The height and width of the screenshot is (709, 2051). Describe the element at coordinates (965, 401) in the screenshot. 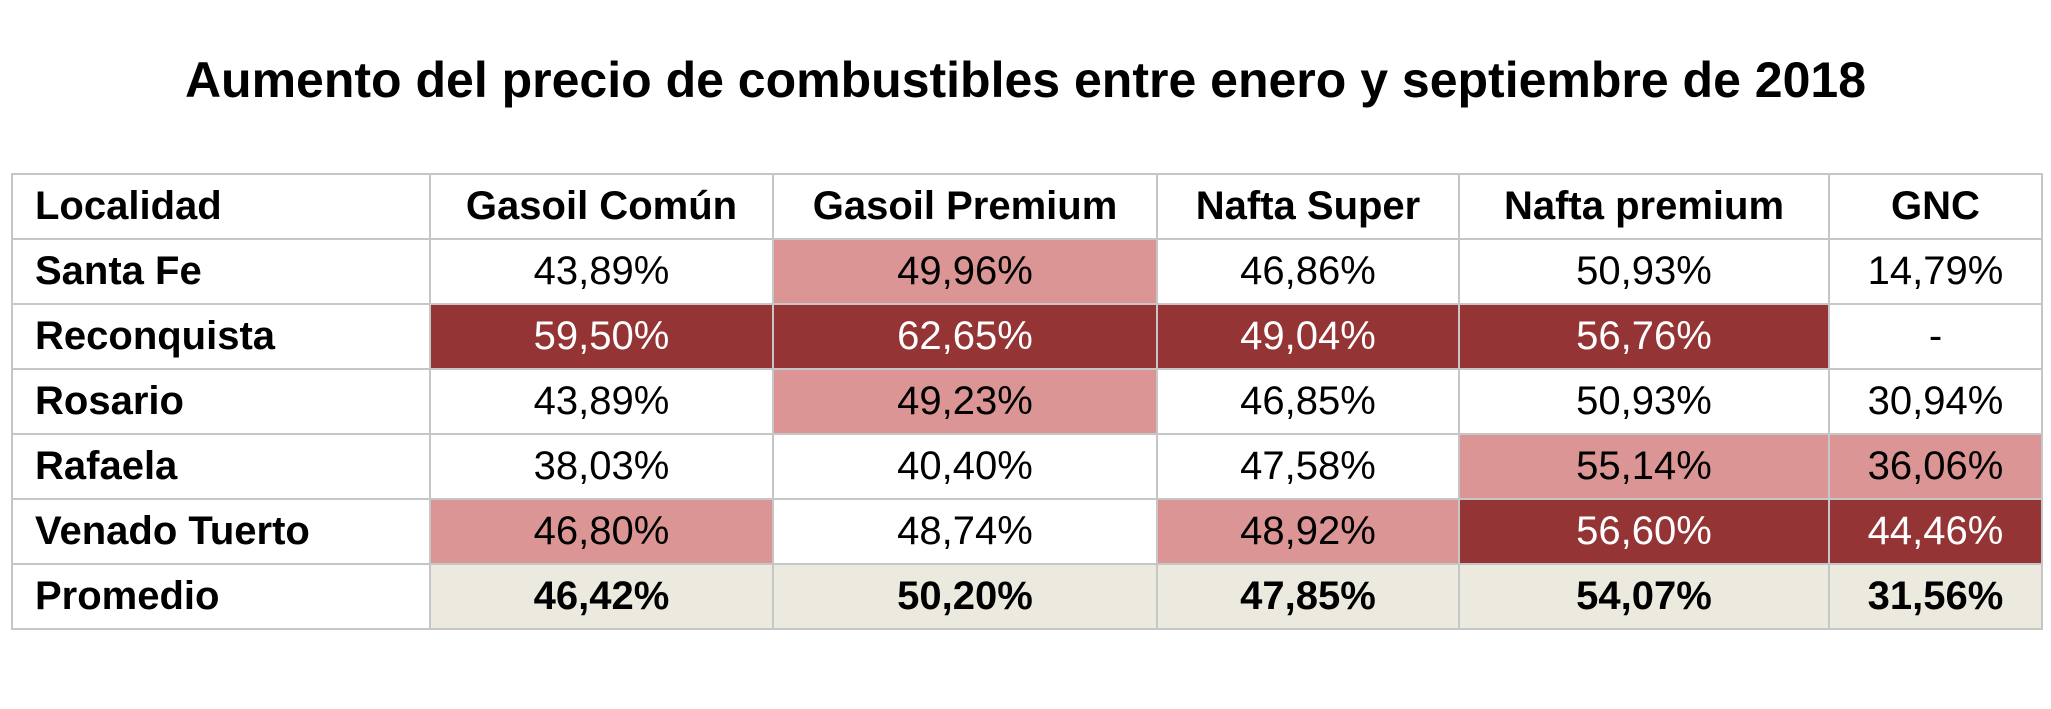

I see `cell-gasoil-premium: 49,23%` at that location.